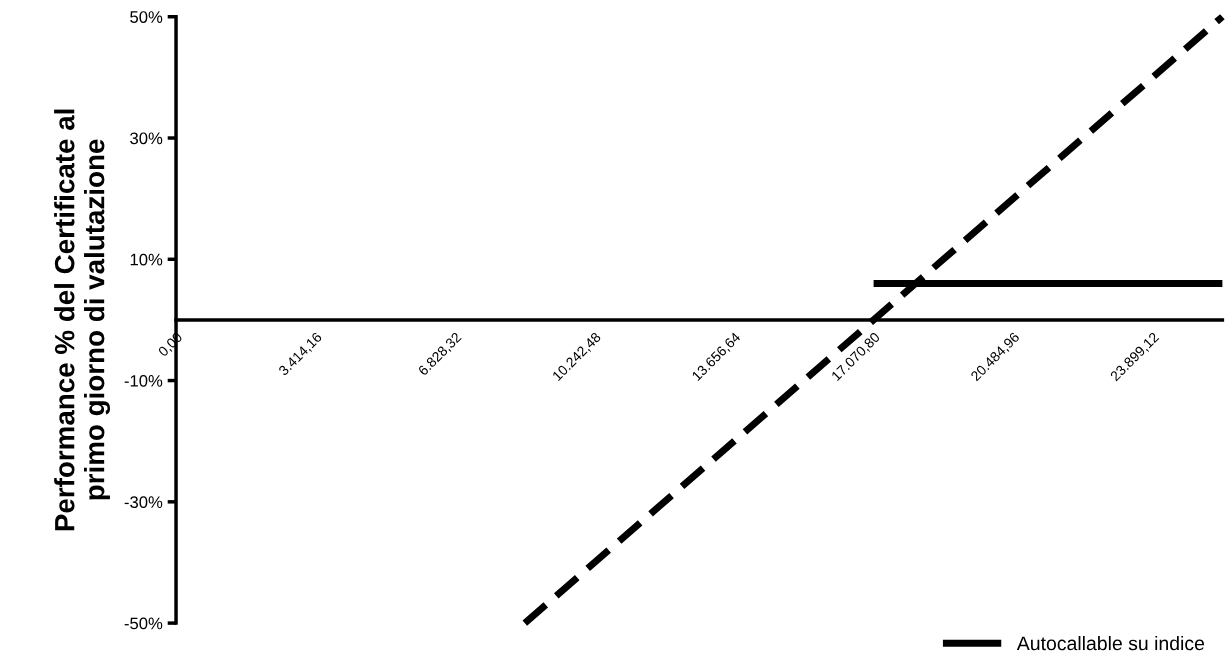 The height and width of the screenshot is (670, 1231). Describe the element at coordinates (143, 380) in the screenshot. I see `y-tick-label: -10%` at that location.